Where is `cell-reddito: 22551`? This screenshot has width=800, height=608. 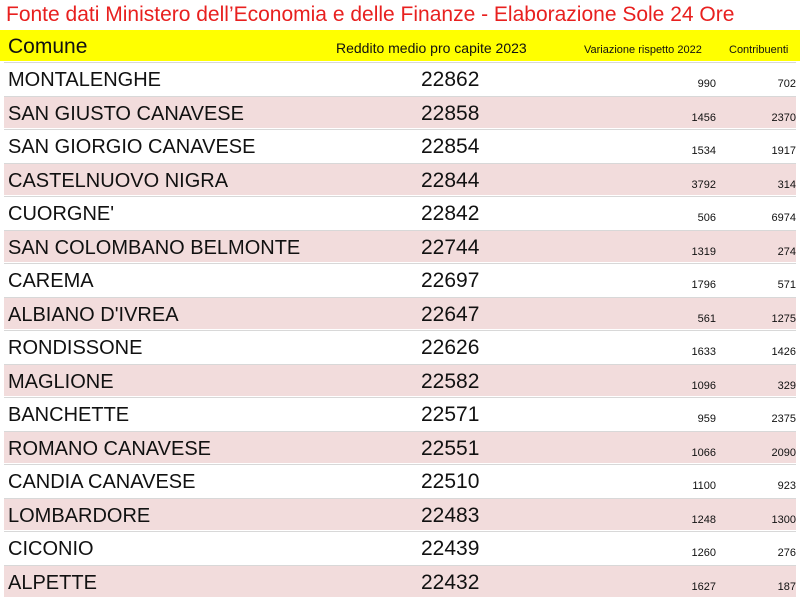 cell-reddito: 22551 is located at coordinates (450, 448).